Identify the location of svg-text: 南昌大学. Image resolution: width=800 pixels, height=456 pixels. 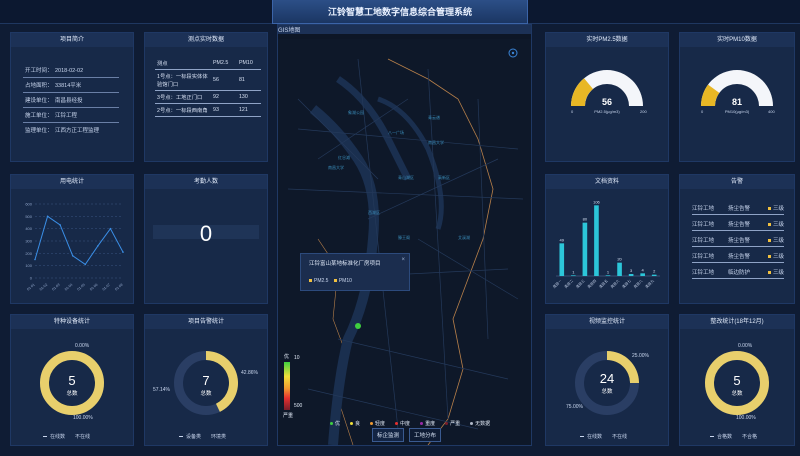
(336, 167).